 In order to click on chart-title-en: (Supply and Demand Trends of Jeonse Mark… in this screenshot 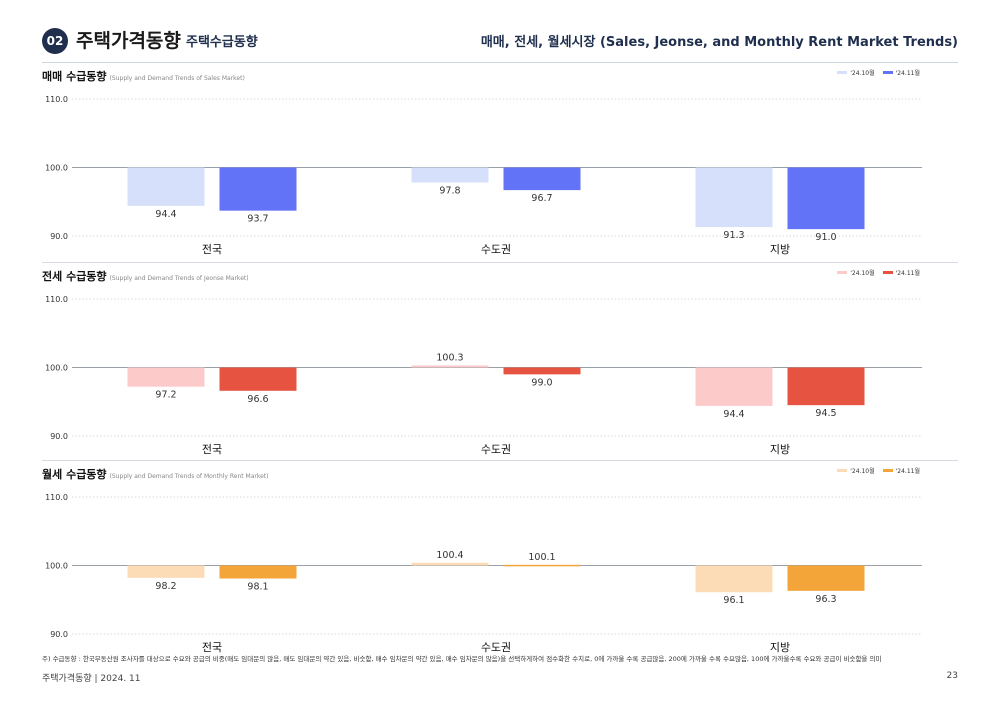, I will do `click(179, 278)`.